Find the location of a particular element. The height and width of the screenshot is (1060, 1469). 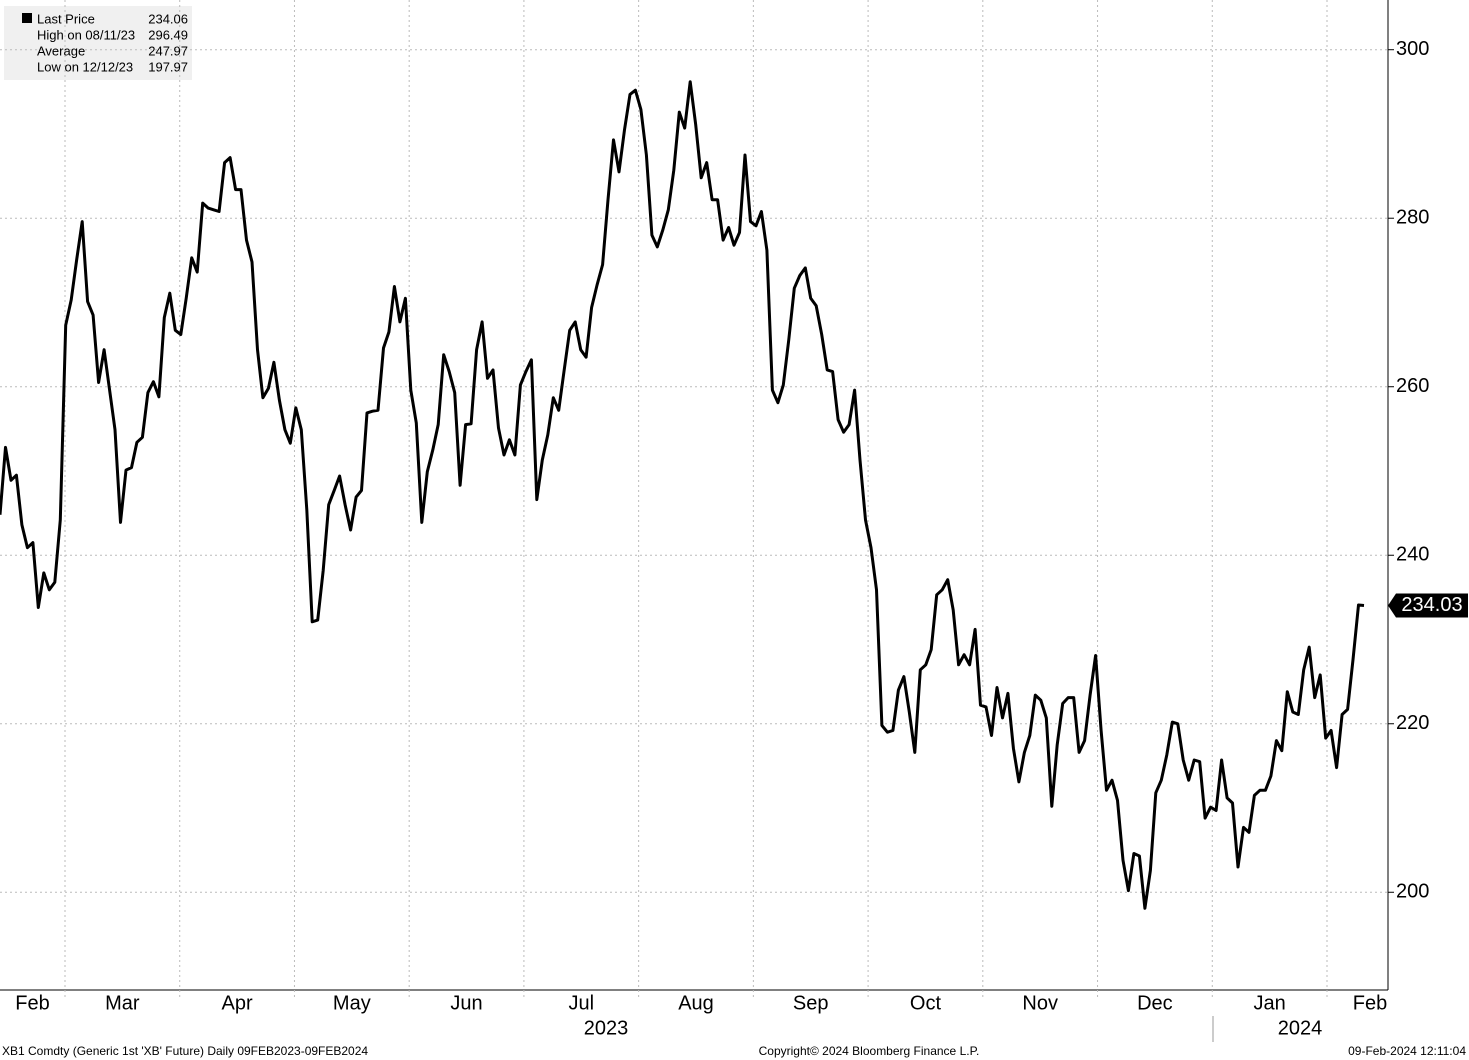

y-tick-label: 200 is located at coordinates (1412, 892).